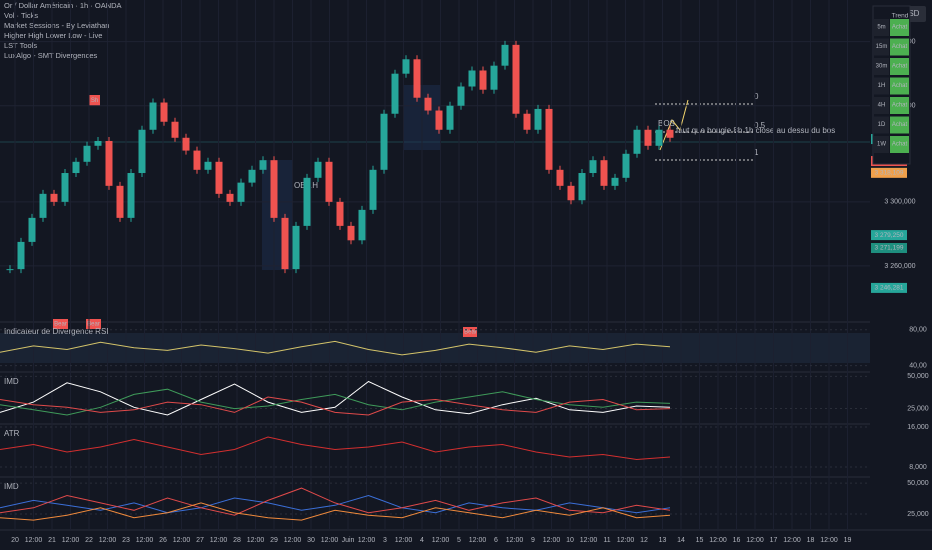 The width and height of the screenshot is (932, 550). I want to click on price-tick-label: 3 260,000, so click(899, 266).